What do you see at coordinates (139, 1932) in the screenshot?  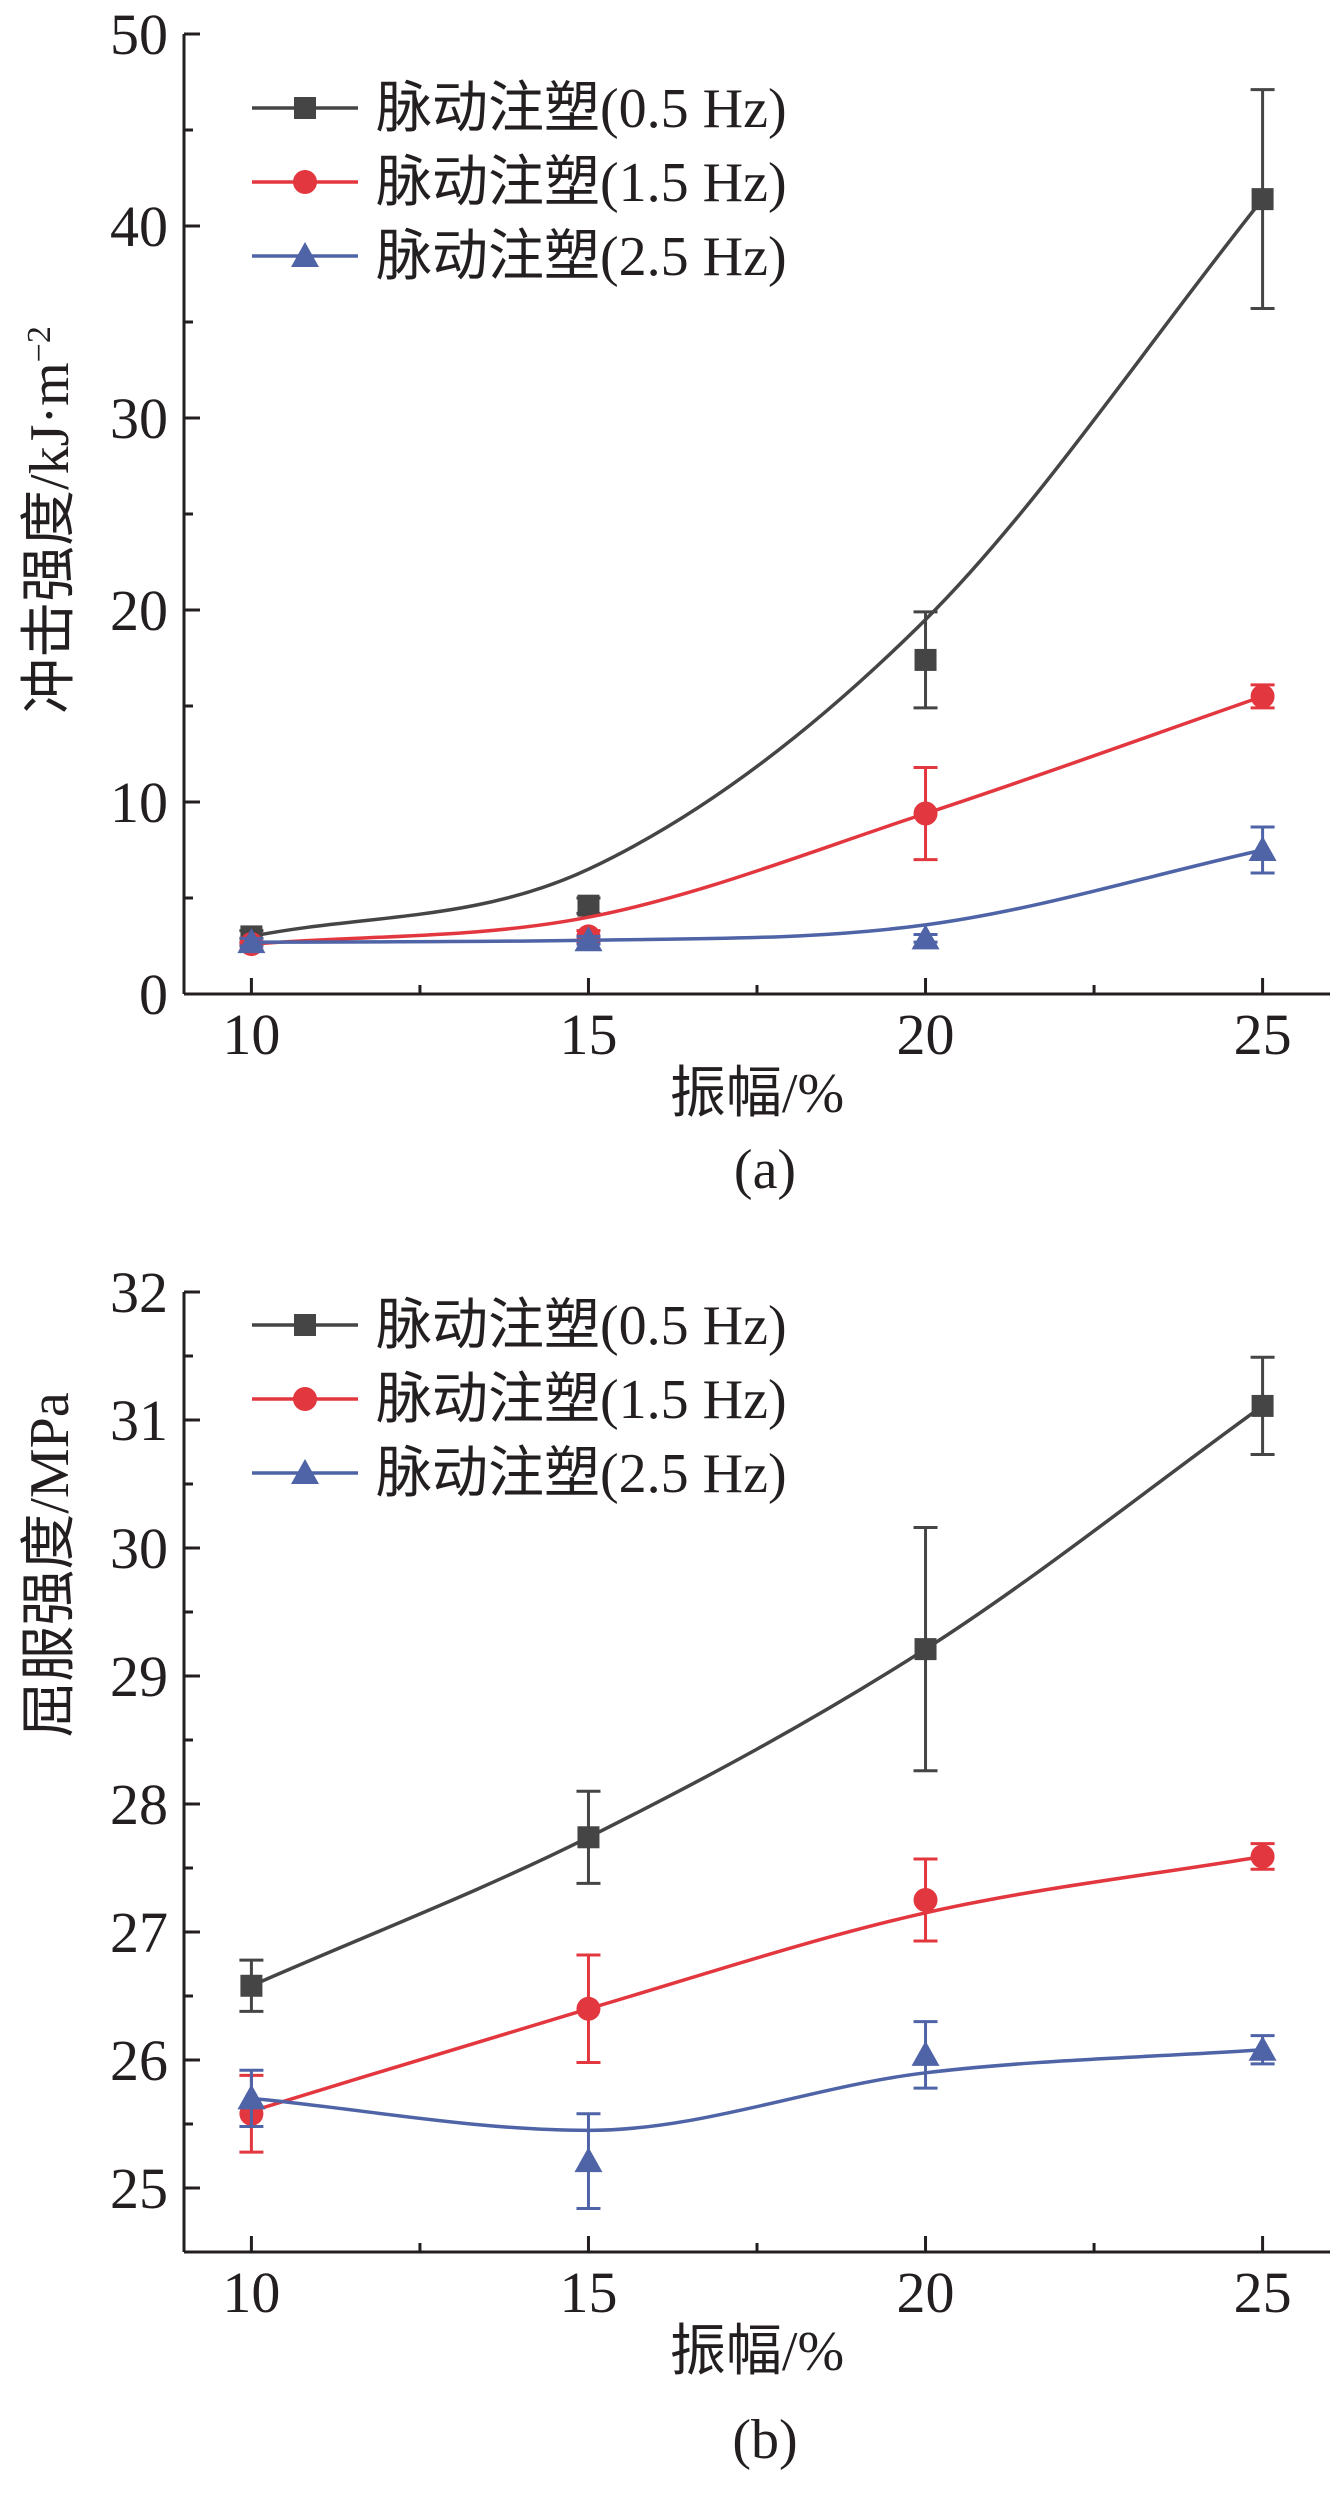 I see `y-tick-label: 27` at bounding box center [139, 1932].